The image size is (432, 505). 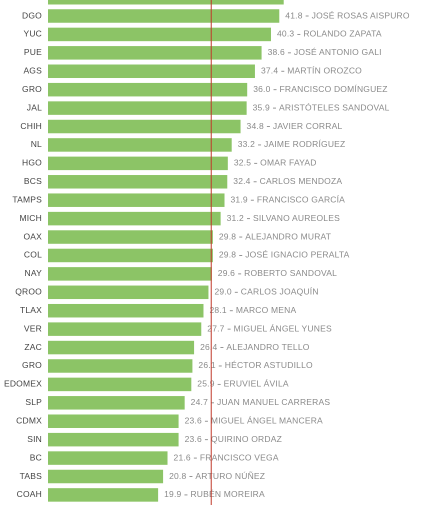 What do you see at coordinates (242, 163) in the screenshot?
I see `value-label: 32.5` at bounding box center [242, 163].